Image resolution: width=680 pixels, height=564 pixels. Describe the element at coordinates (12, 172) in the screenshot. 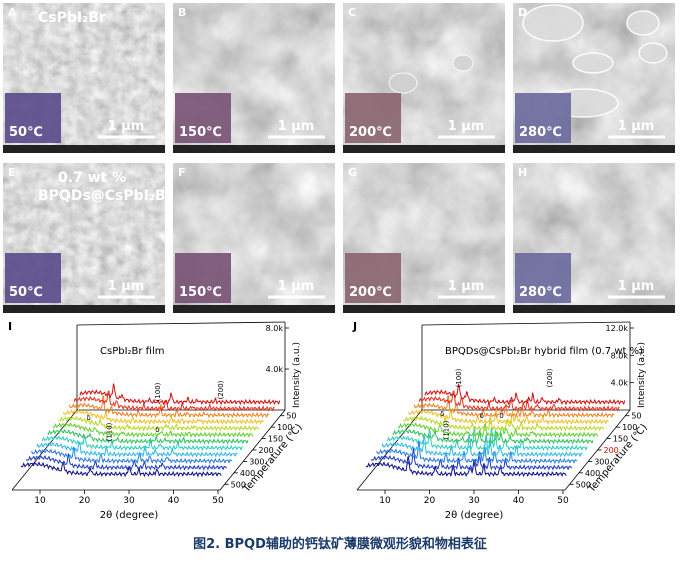

I see `panel-letter: E` at that location.